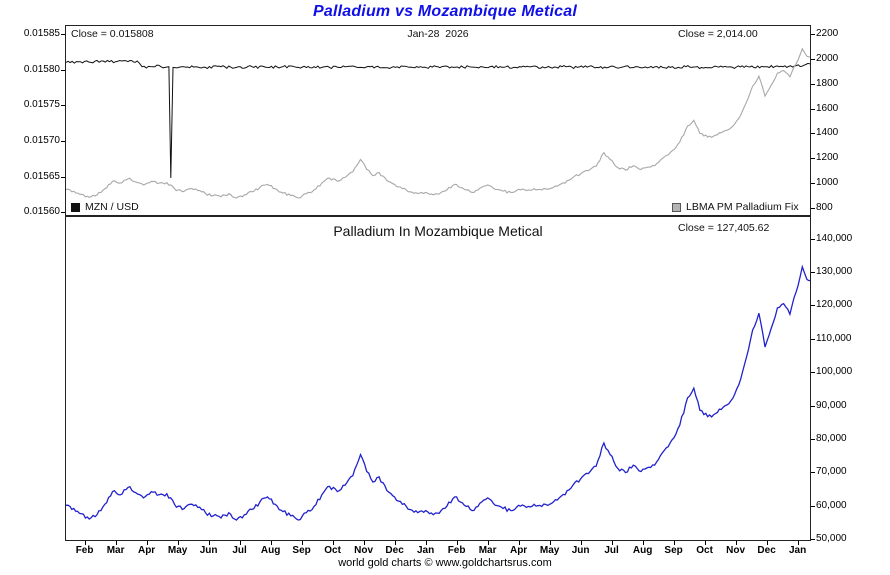  I want to click on mzn-usd-swatch-icon, so click(75, 207).